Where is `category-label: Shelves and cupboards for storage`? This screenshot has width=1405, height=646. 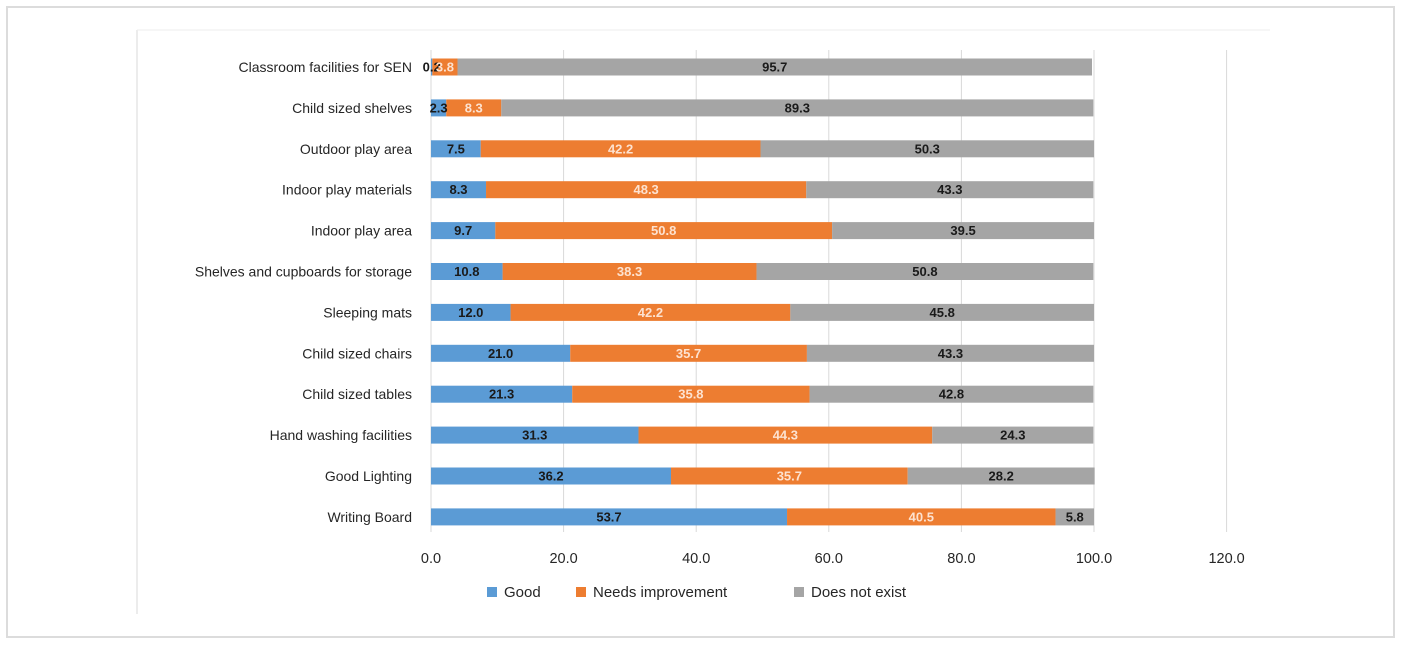 category-label: Shelves and cupboards for storage is located at coordinates (303, 272).